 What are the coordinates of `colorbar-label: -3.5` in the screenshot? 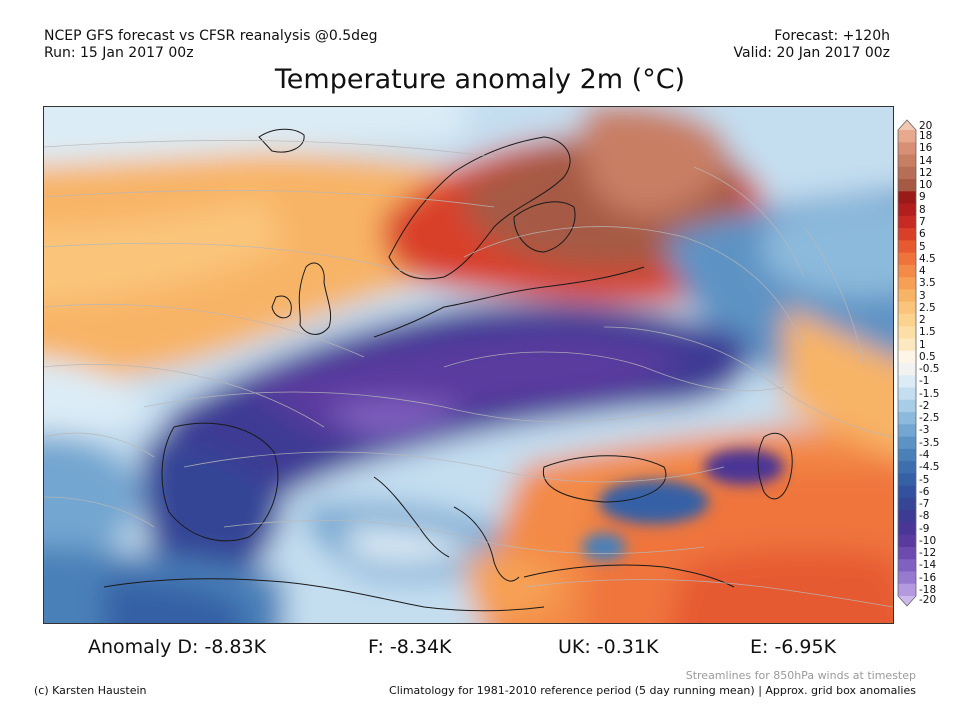 It's located at (929, 442).